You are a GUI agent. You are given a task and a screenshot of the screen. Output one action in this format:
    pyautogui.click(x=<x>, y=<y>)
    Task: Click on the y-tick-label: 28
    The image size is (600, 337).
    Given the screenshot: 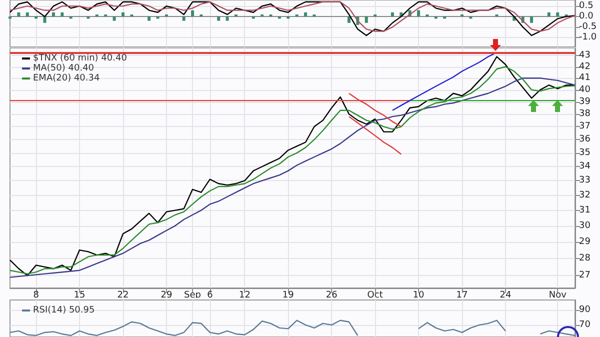 What is the action you would take?
    pyautogui.click(x=585, y=258)
    